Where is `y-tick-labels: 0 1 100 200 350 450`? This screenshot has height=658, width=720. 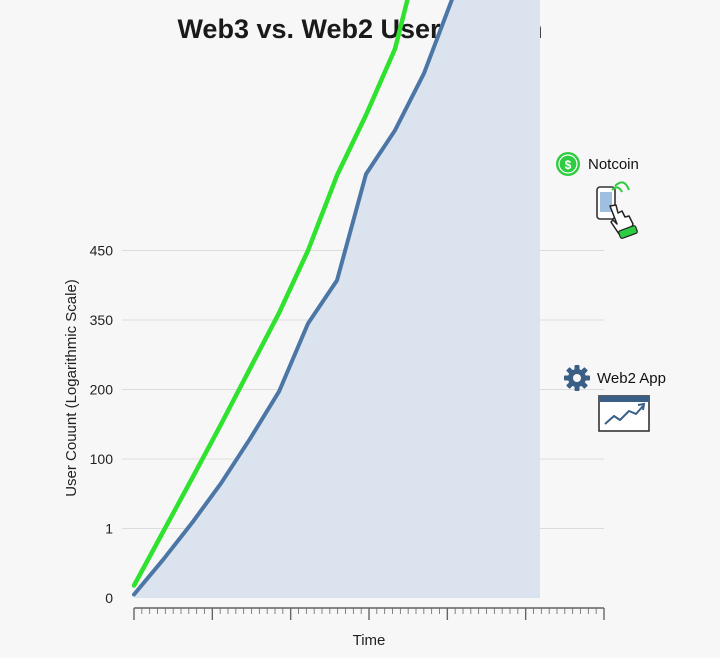 y-tick-labels: 0 1 100 200 350 450 is located at coordinates (102, 425).